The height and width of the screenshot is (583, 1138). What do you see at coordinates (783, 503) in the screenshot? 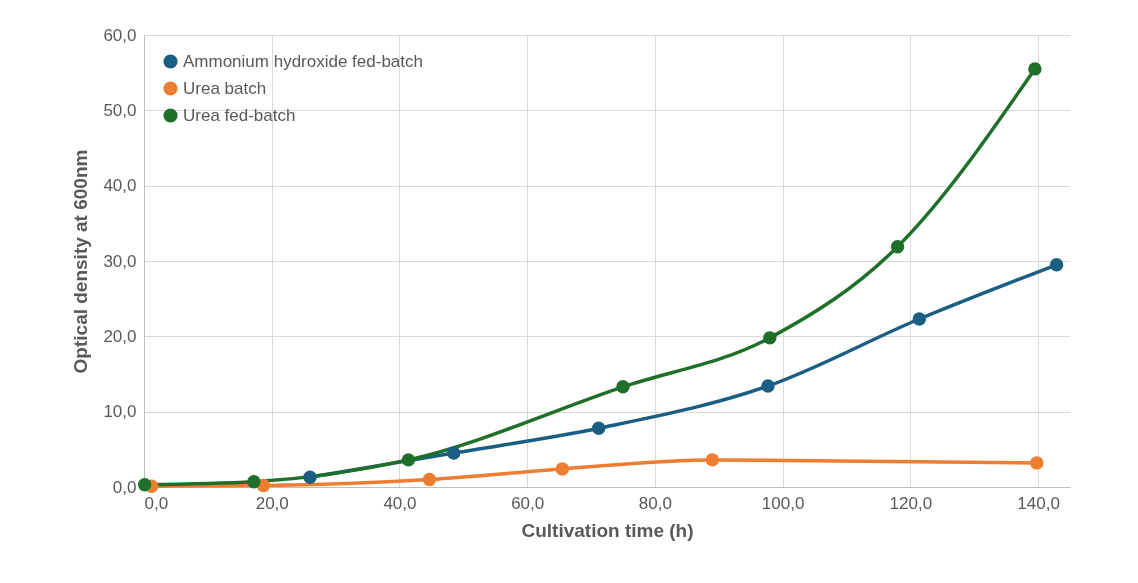
I see `x-tick-label: 100,0` at bounding box center [783, 503].